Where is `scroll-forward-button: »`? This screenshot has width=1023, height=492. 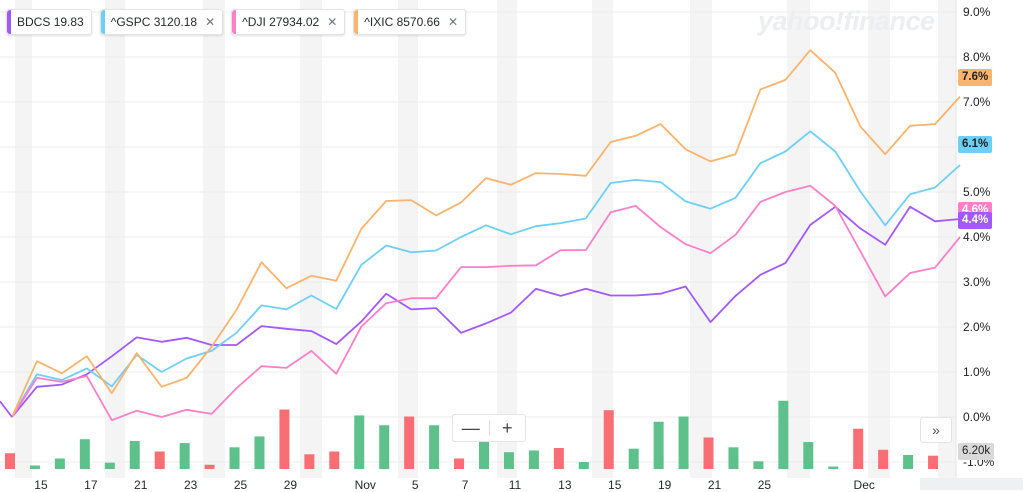
scroll-forward-button: » is located at coordinates (936, 430).